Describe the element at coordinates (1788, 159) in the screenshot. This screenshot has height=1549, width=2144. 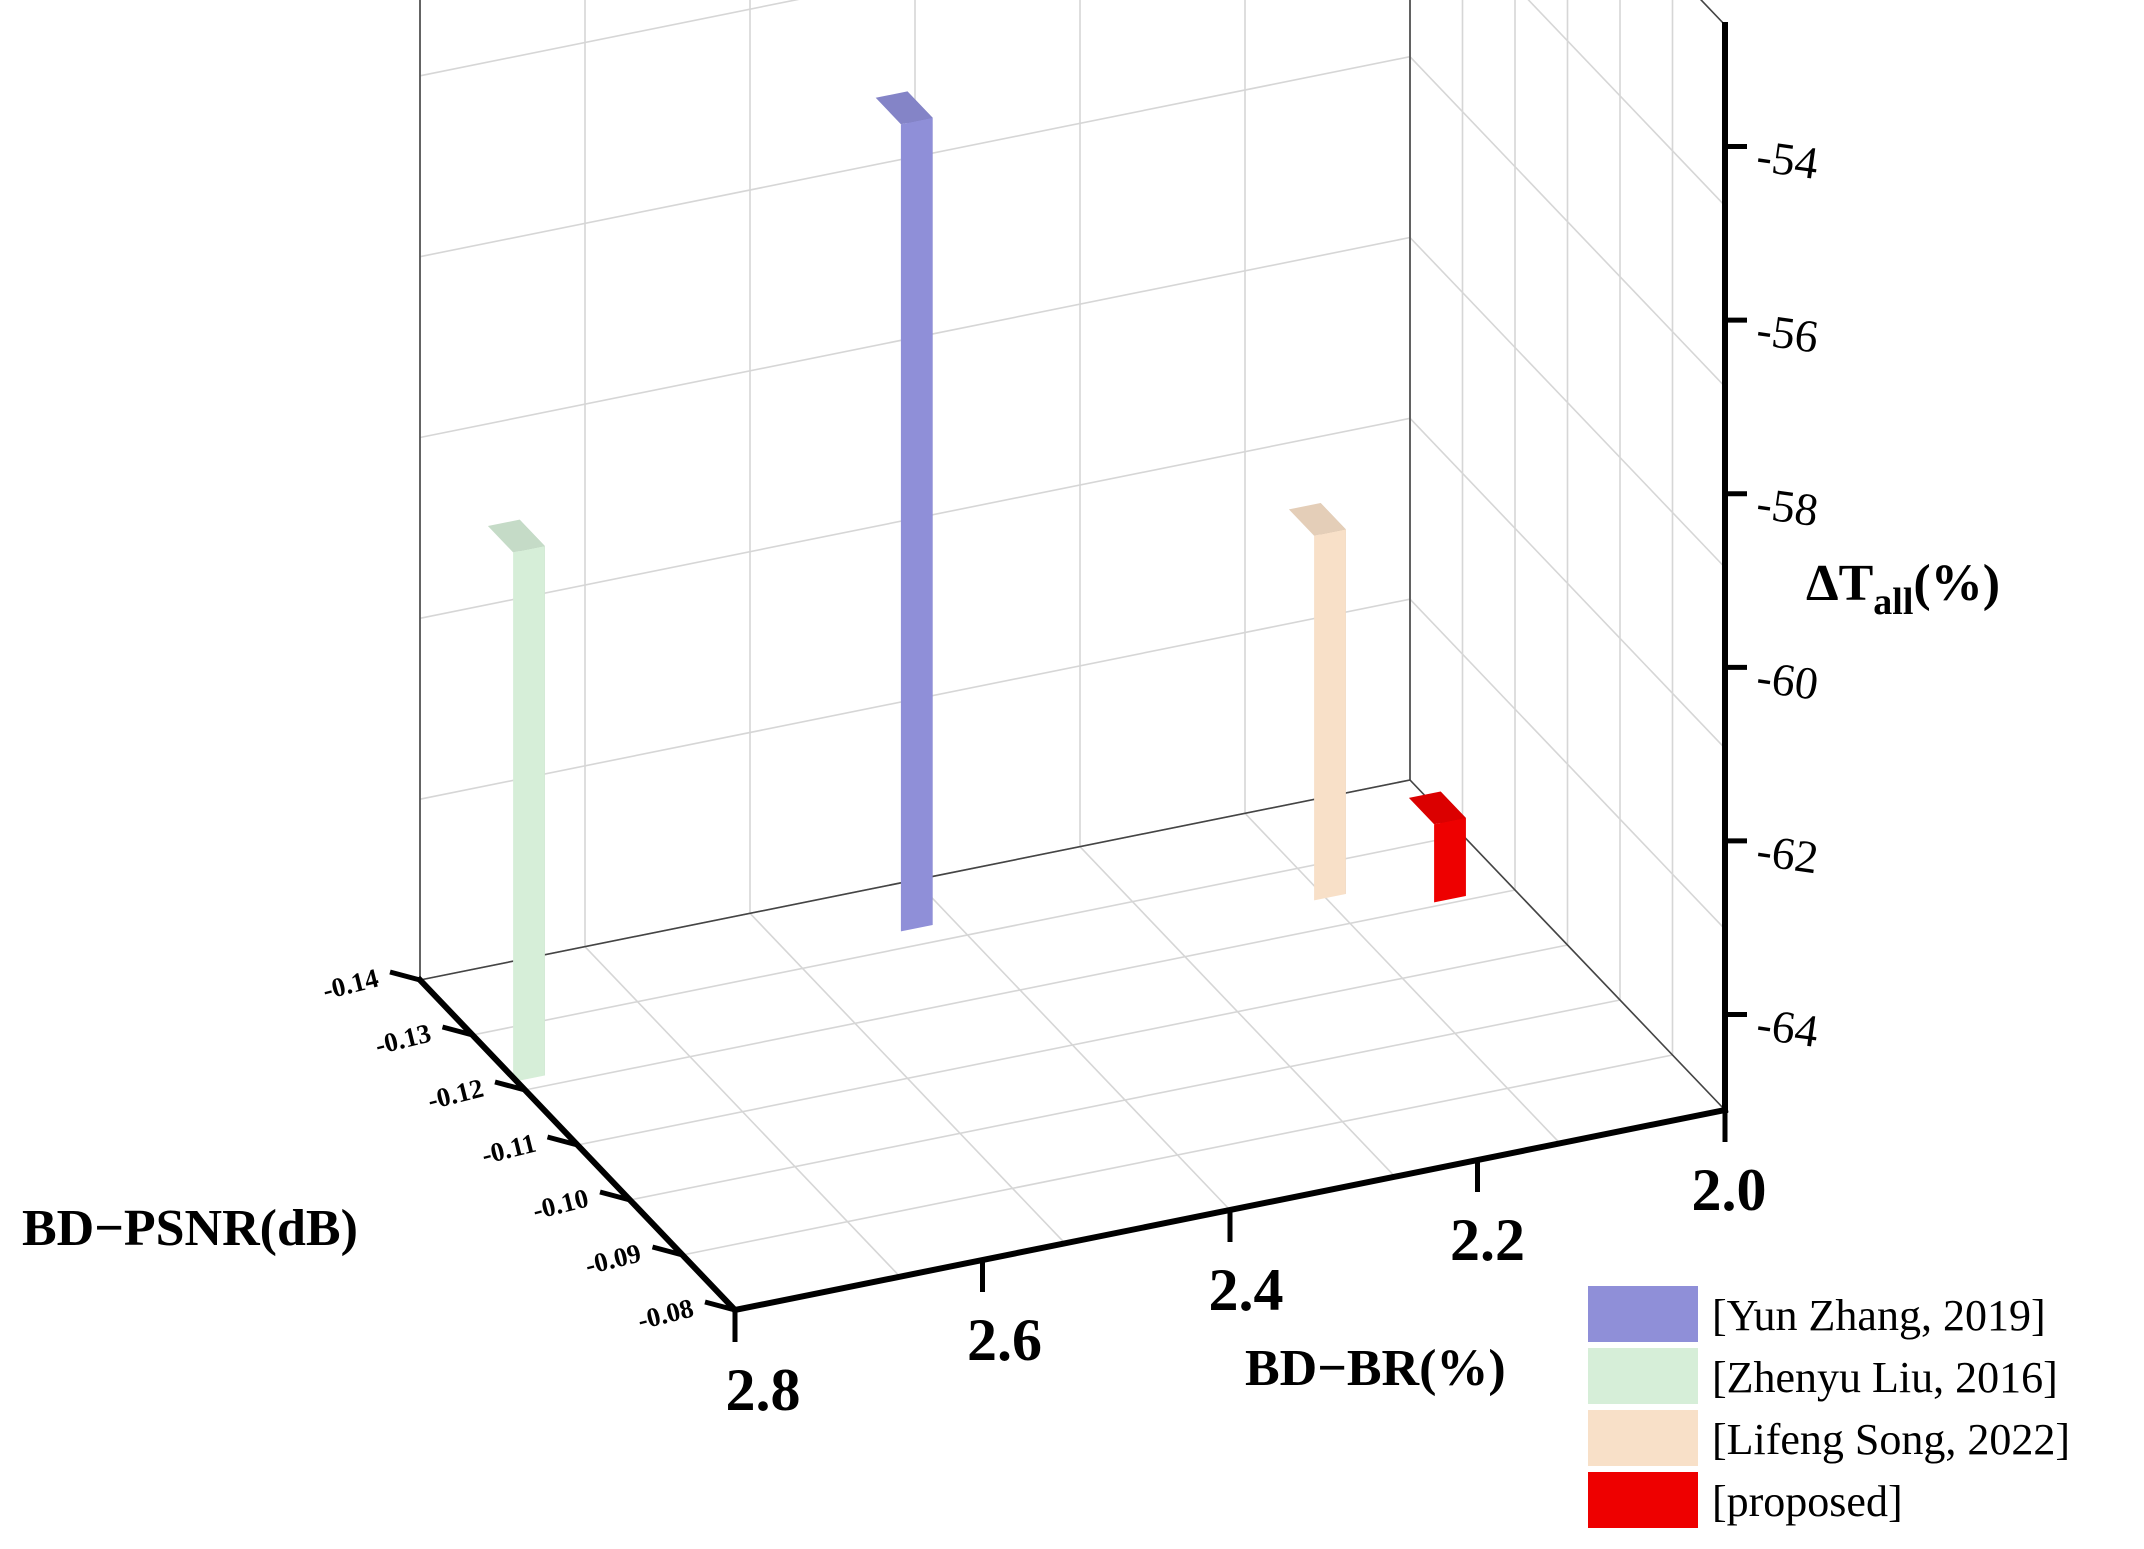
I see `z-tick-label: -54` at that location.